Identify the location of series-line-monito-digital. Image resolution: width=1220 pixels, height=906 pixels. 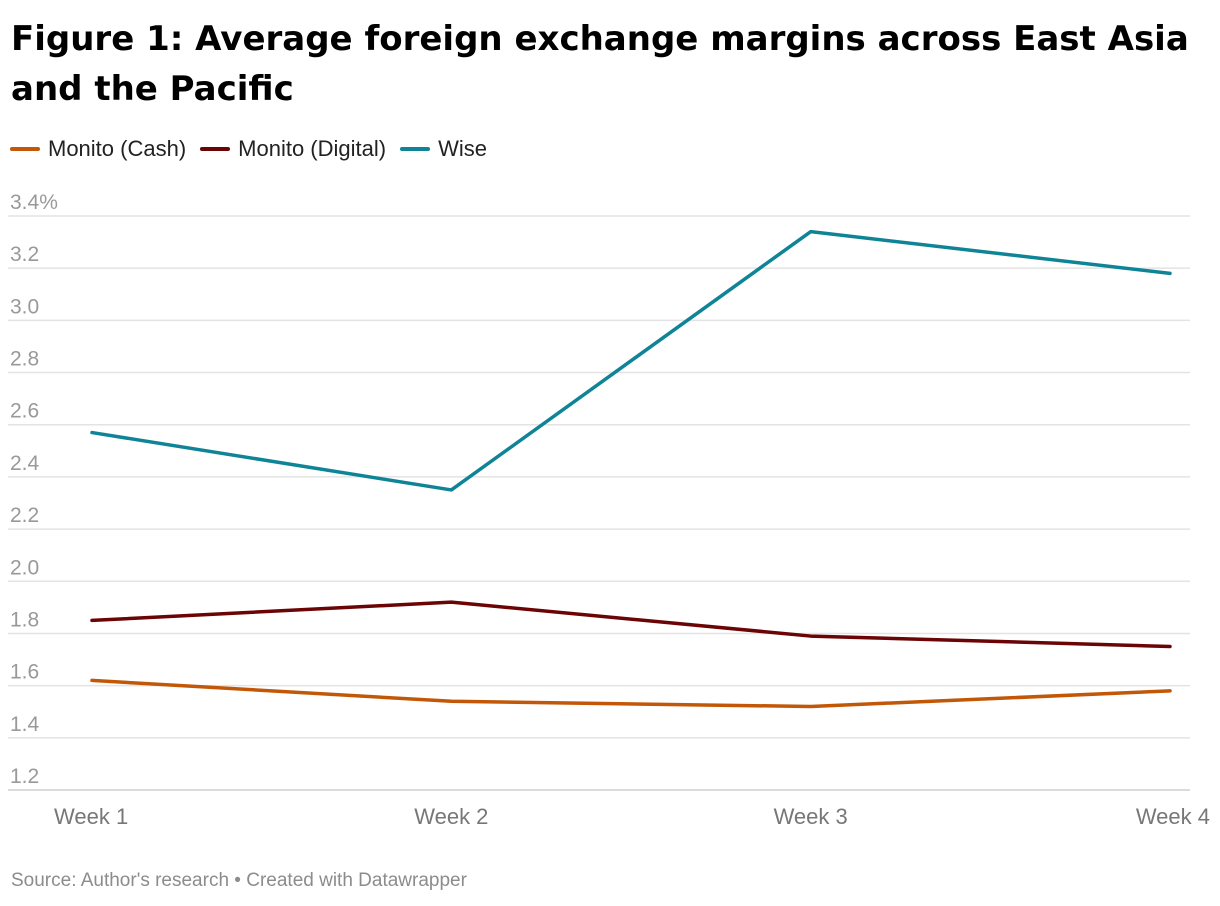
(631, 624).